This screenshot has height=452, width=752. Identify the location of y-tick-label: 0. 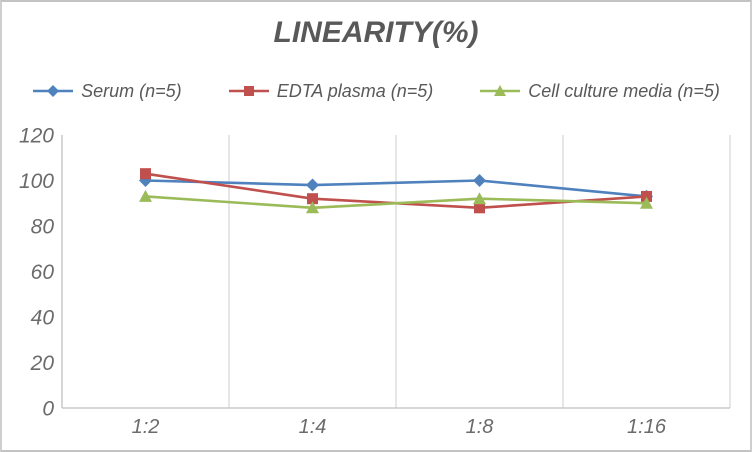
(48, 409).